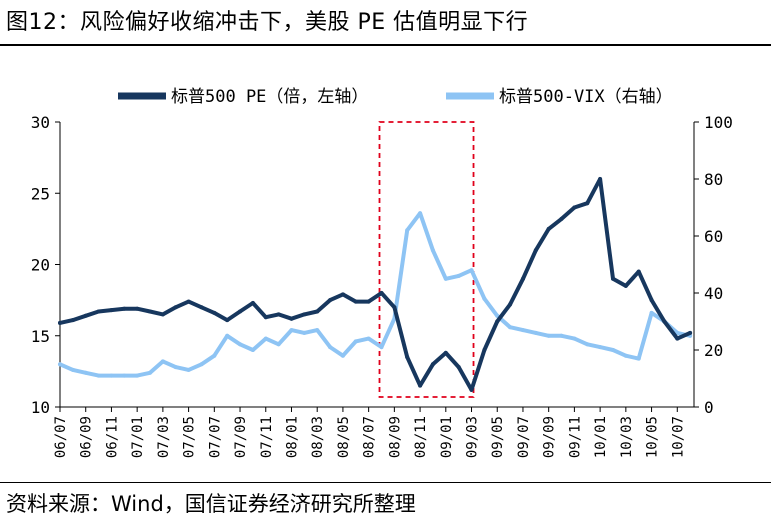 This screenshot has width=771, height=529. I want to click on x-tick-label: 08/11, so click(421, 437).